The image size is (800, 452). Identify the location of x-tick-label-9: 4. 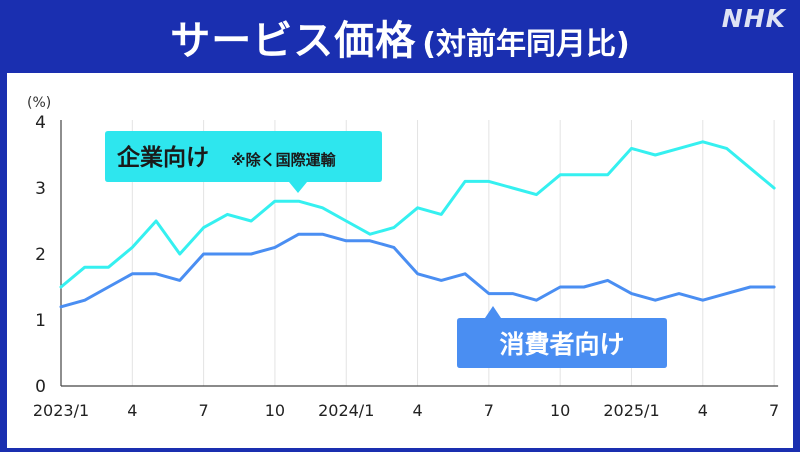
(703, 410).